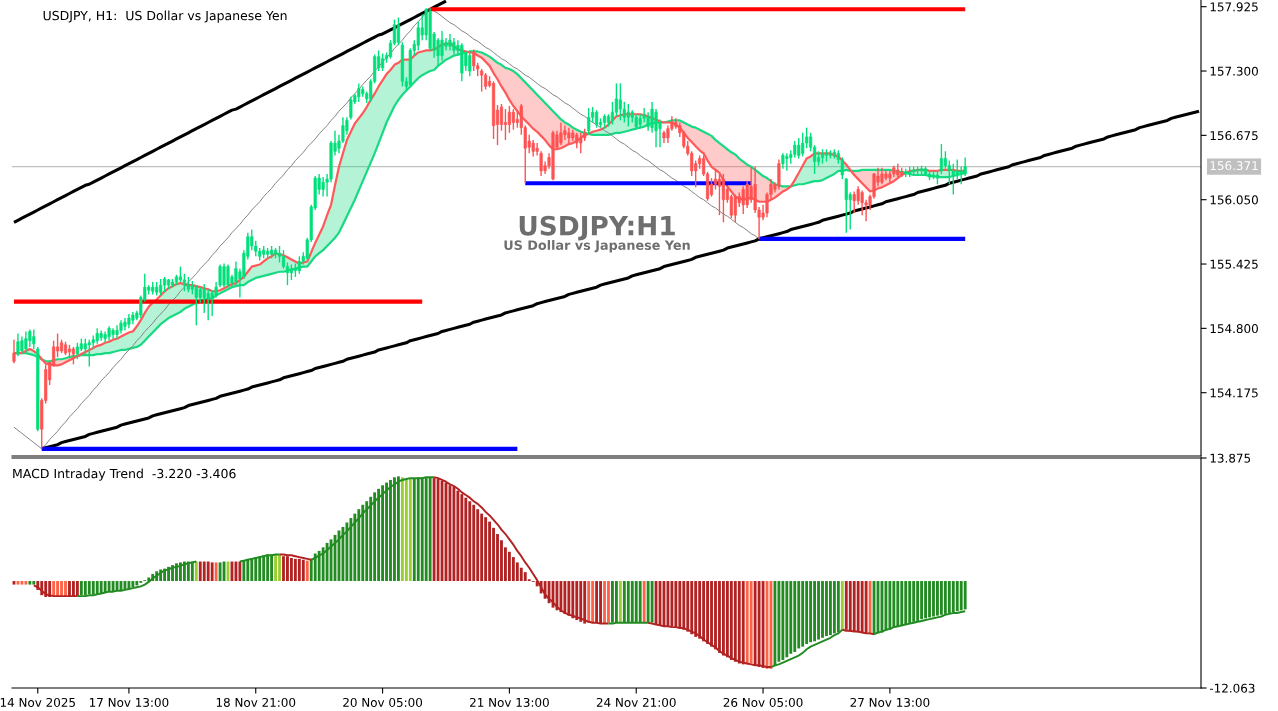  I want to click on text: MACD Intraday Trend -3.220 -3.406, so click(124, 474).